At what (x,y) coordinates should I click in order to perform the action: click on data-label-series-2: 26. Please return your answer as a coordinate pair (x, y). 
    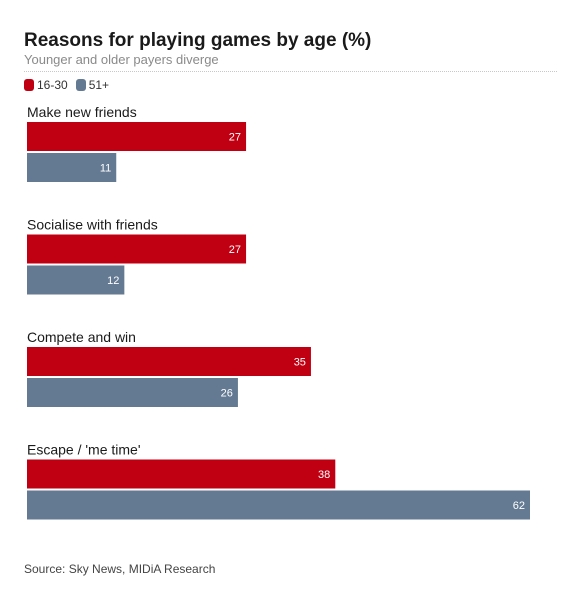
    Looking at the image, I should click on (227, 394).